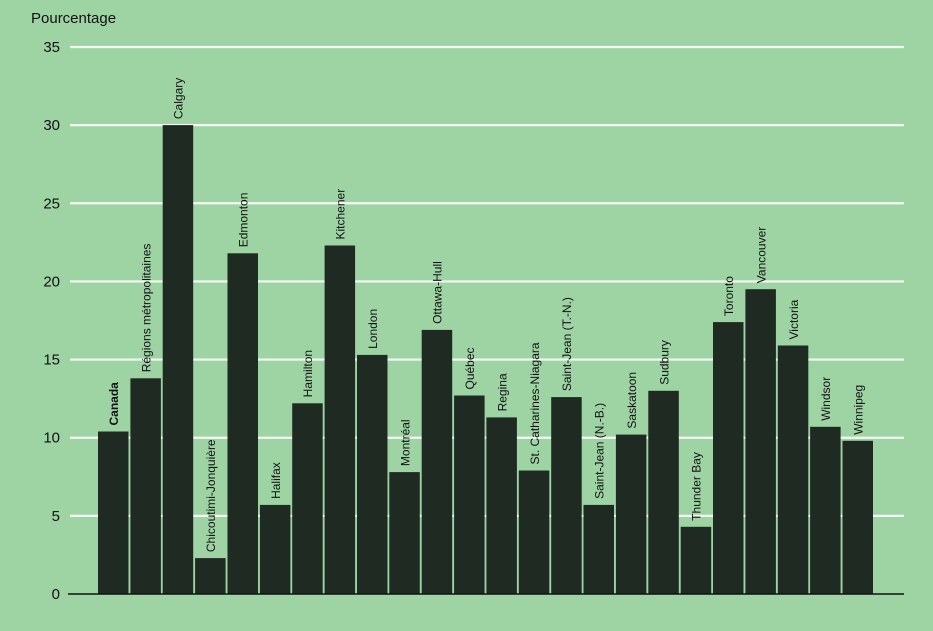  Describe the element at coordinates (859, 410) in the screenshot. I see `bar-label-23: Winnipeg` at that location.